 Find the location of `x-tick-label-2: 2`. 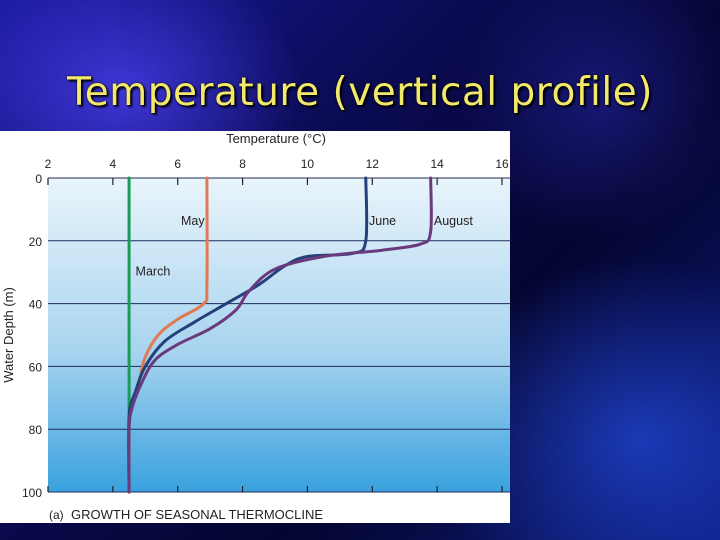

x-tick-label-2: 2 is located at coordinates (48, 164).